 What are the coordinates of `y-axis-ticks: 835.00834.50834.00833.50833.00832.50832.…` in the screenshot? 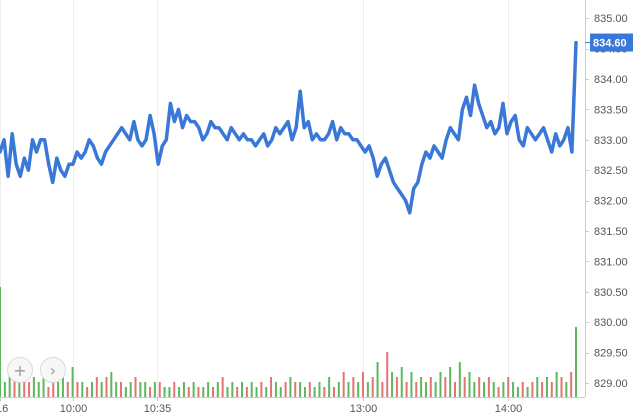 It's located at (606, 201).